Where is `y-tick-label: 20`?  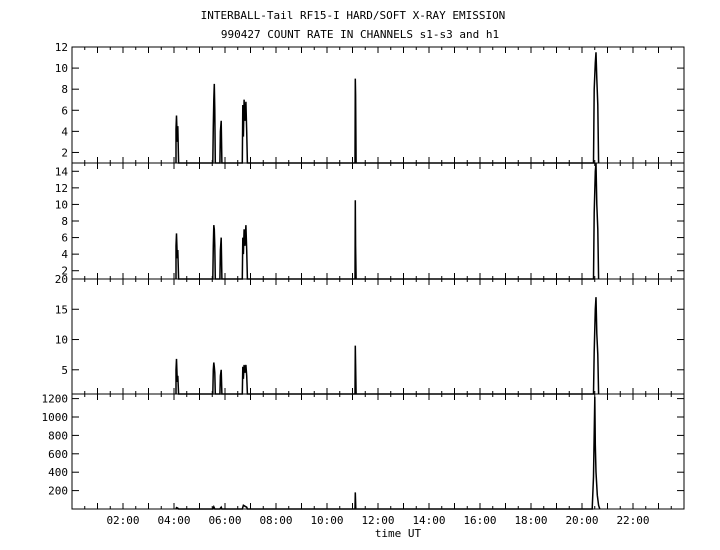 y-tick-label: 20 is located at coordinates (61, 279).